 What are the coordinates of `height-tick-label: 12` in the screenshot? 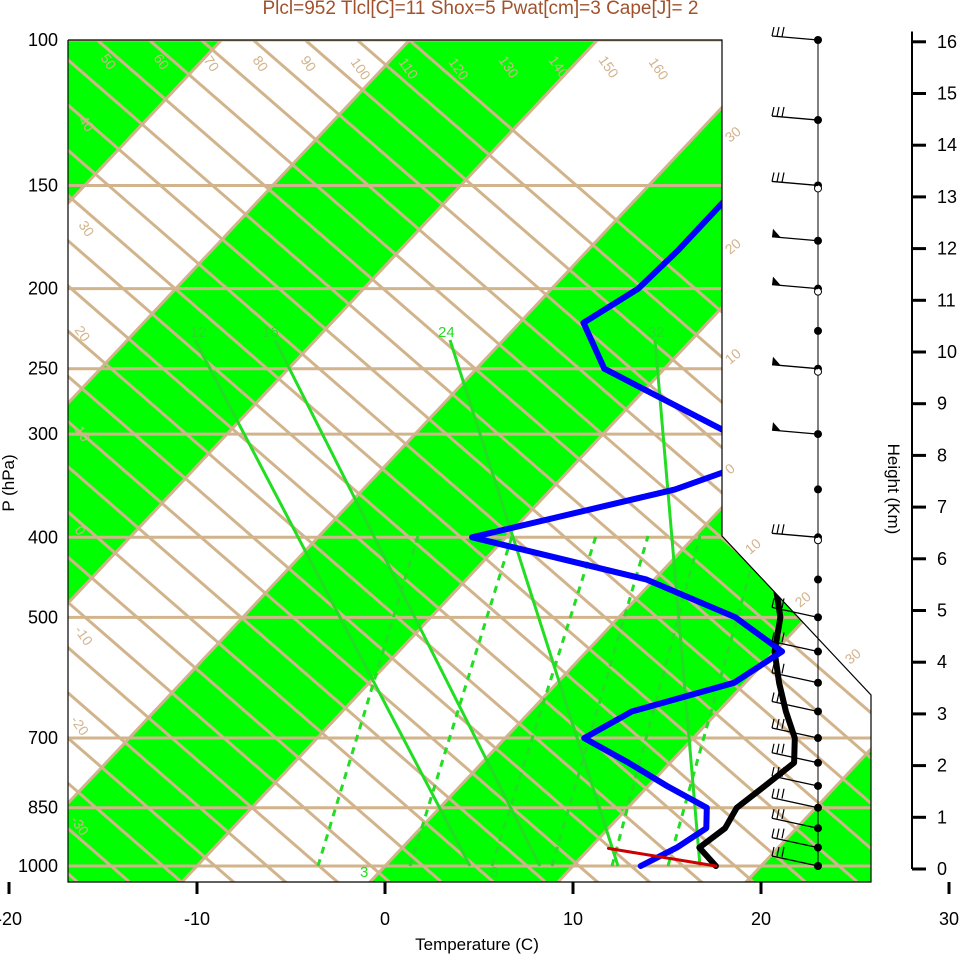 It's located at (947, 249).